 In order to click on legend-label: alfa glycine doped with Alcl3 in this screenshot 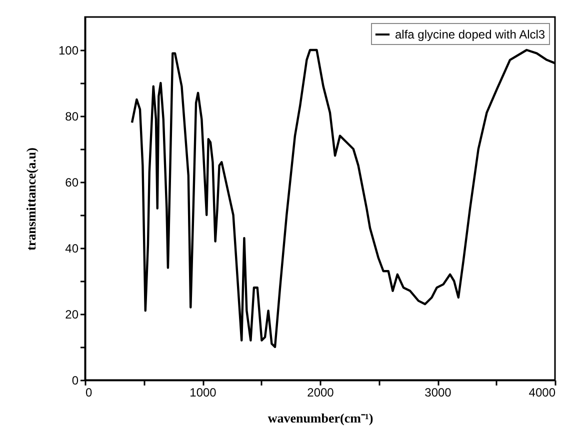, I will do `click(470, 35)`.